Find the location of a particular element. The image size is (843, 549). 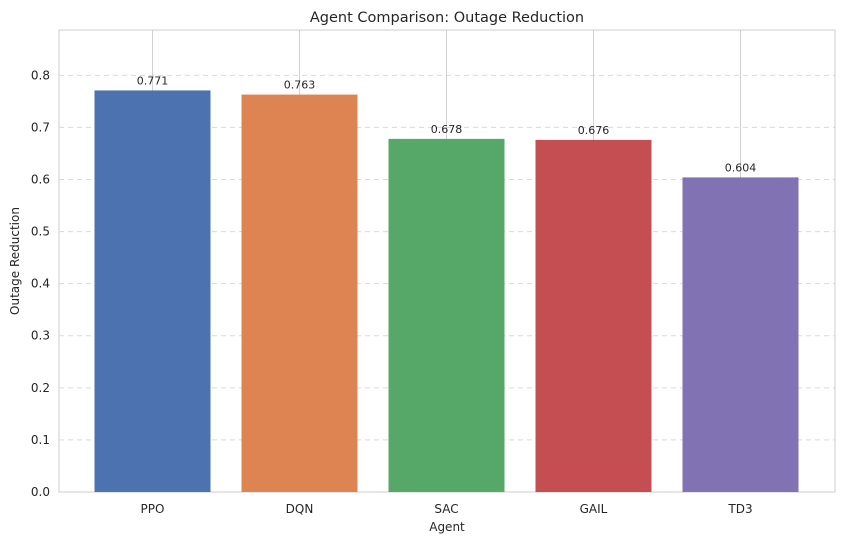

x-tick-label: GAIL is located at coordinates (594, 509).